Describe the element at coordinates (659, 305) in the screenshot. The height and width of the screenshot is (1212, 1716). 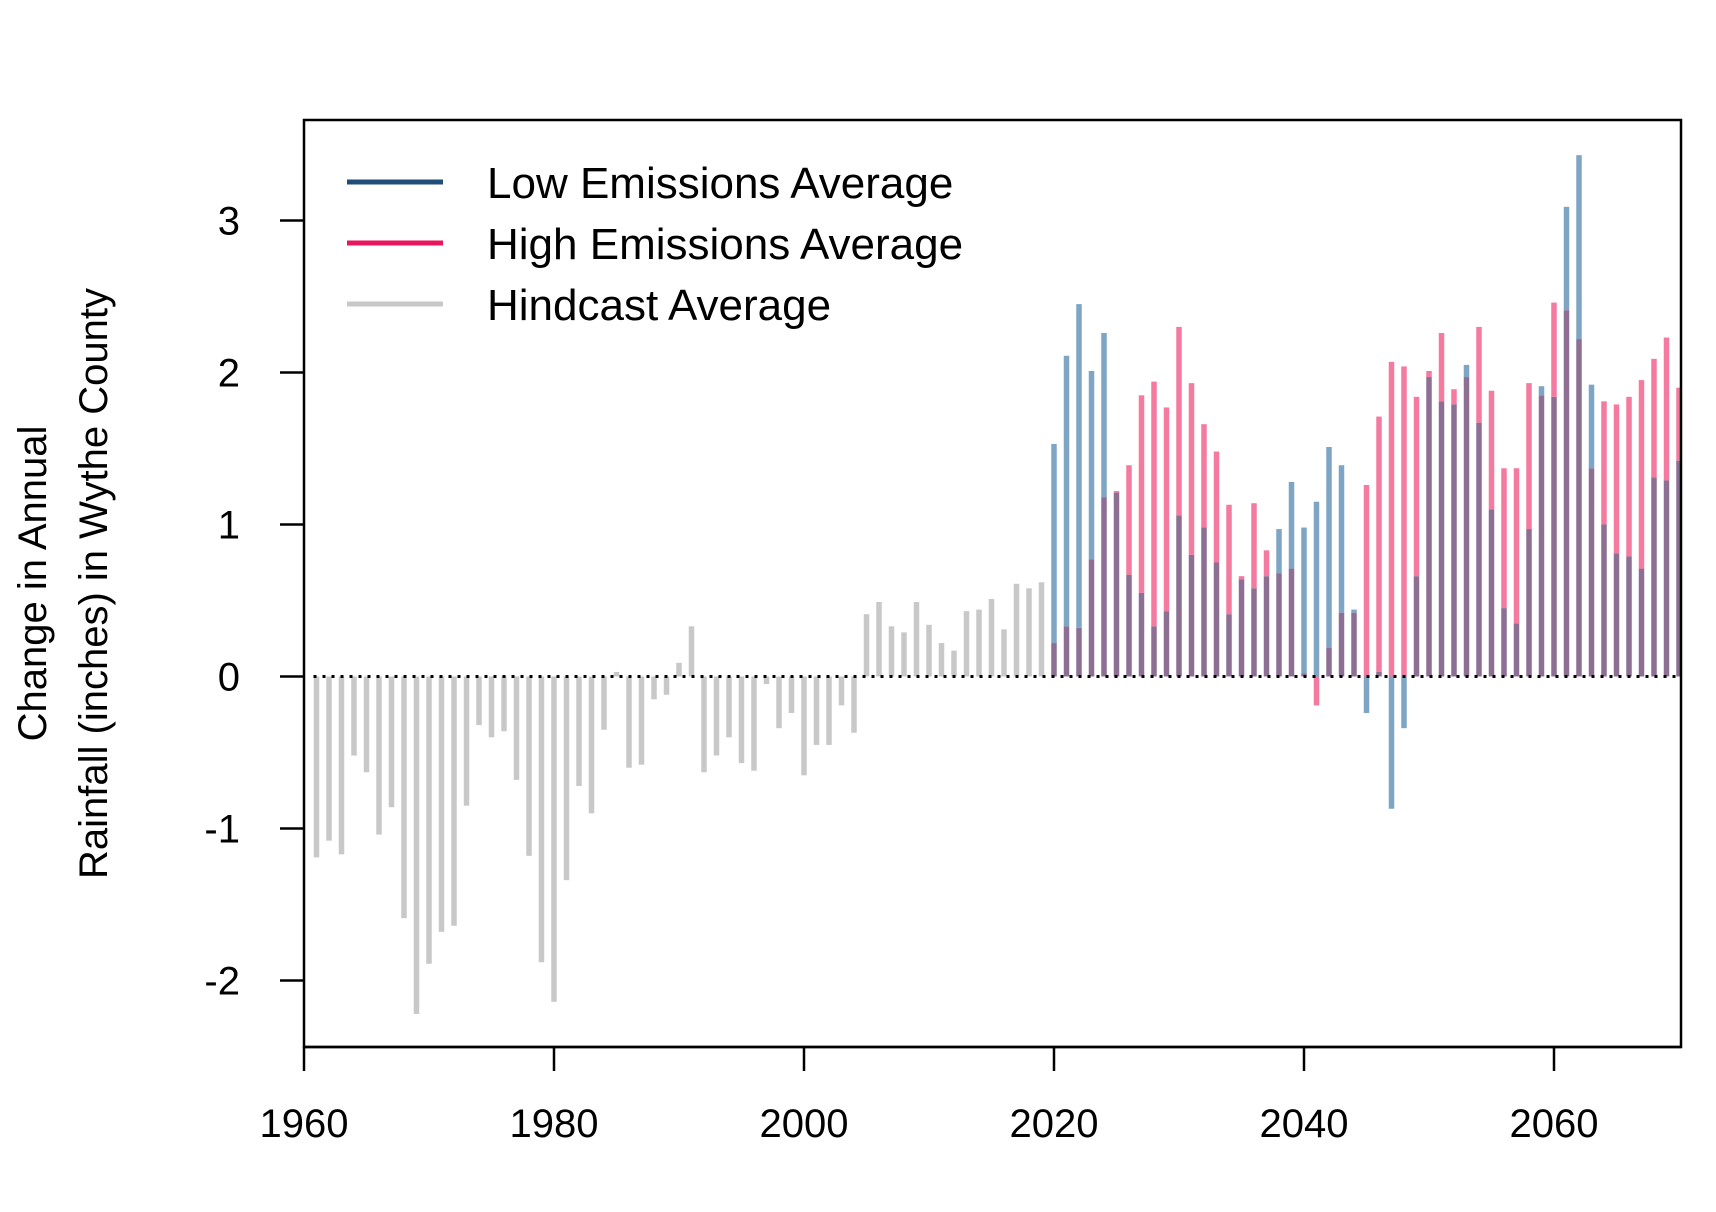
I see `legend-label-hindcast: Hindcast Average` at that location.